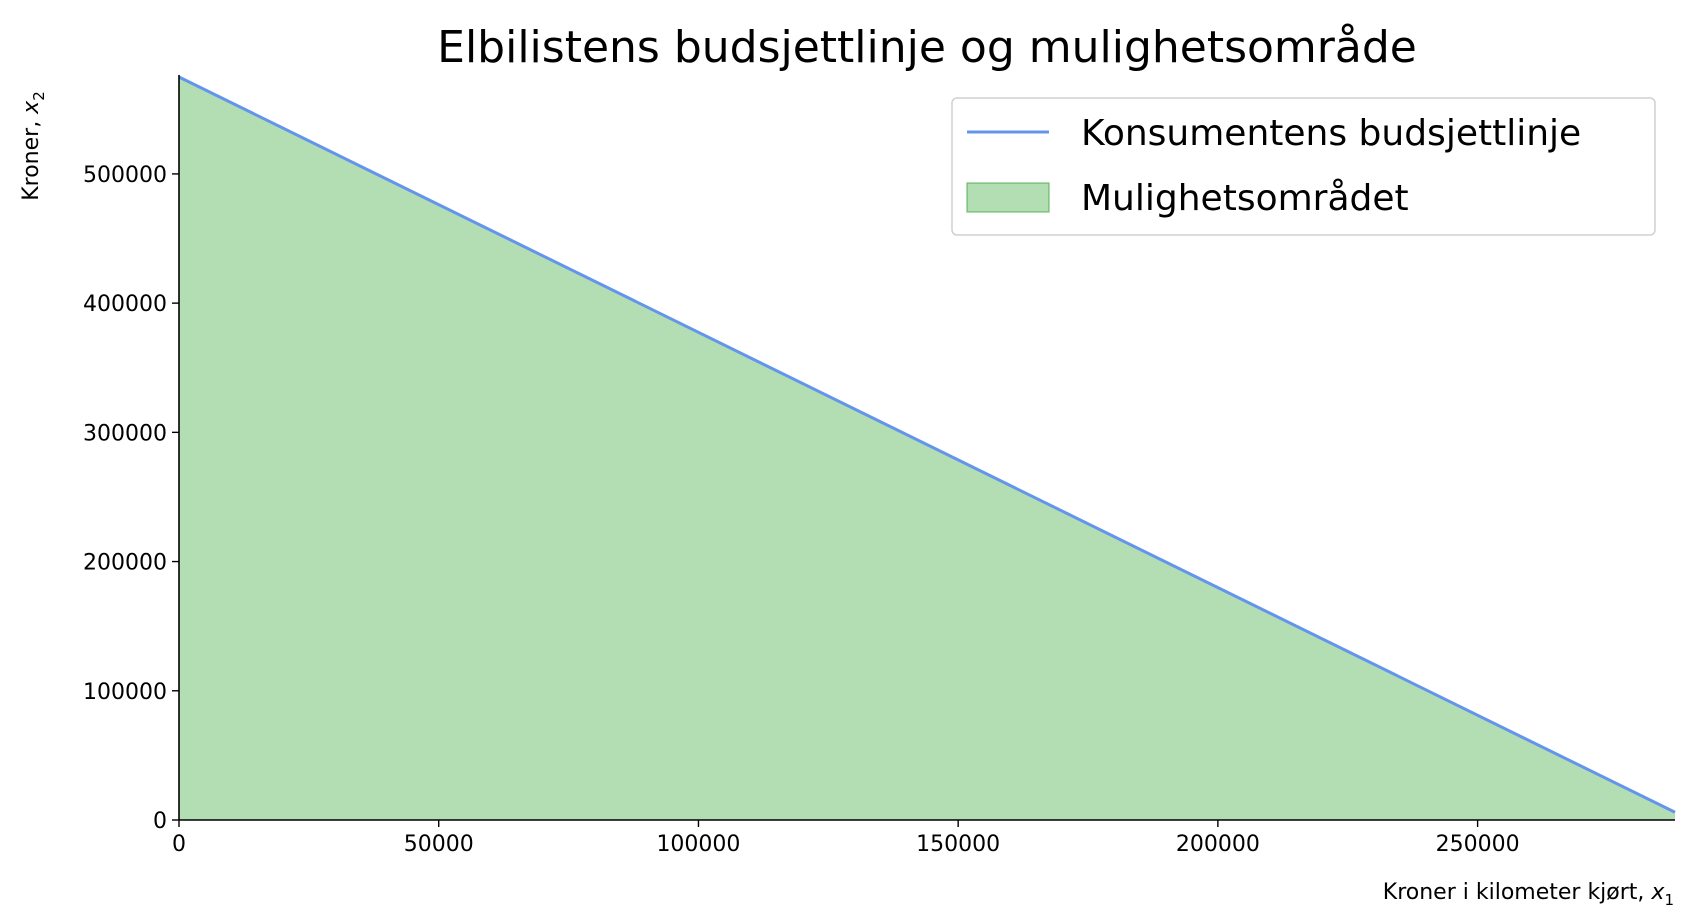  I want to click on y-axis-label: Kroner, x2, so click(33, 146).